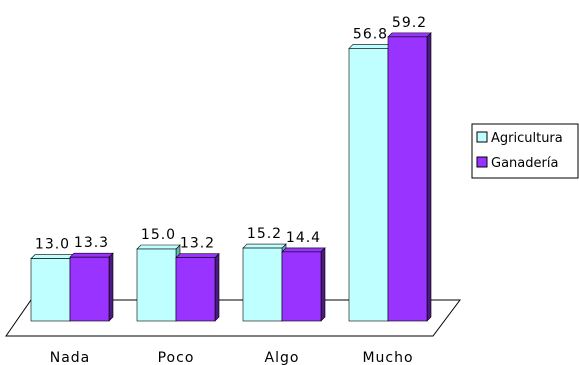  I want to click on bar-ganadera-mucho, so click(407, 179).